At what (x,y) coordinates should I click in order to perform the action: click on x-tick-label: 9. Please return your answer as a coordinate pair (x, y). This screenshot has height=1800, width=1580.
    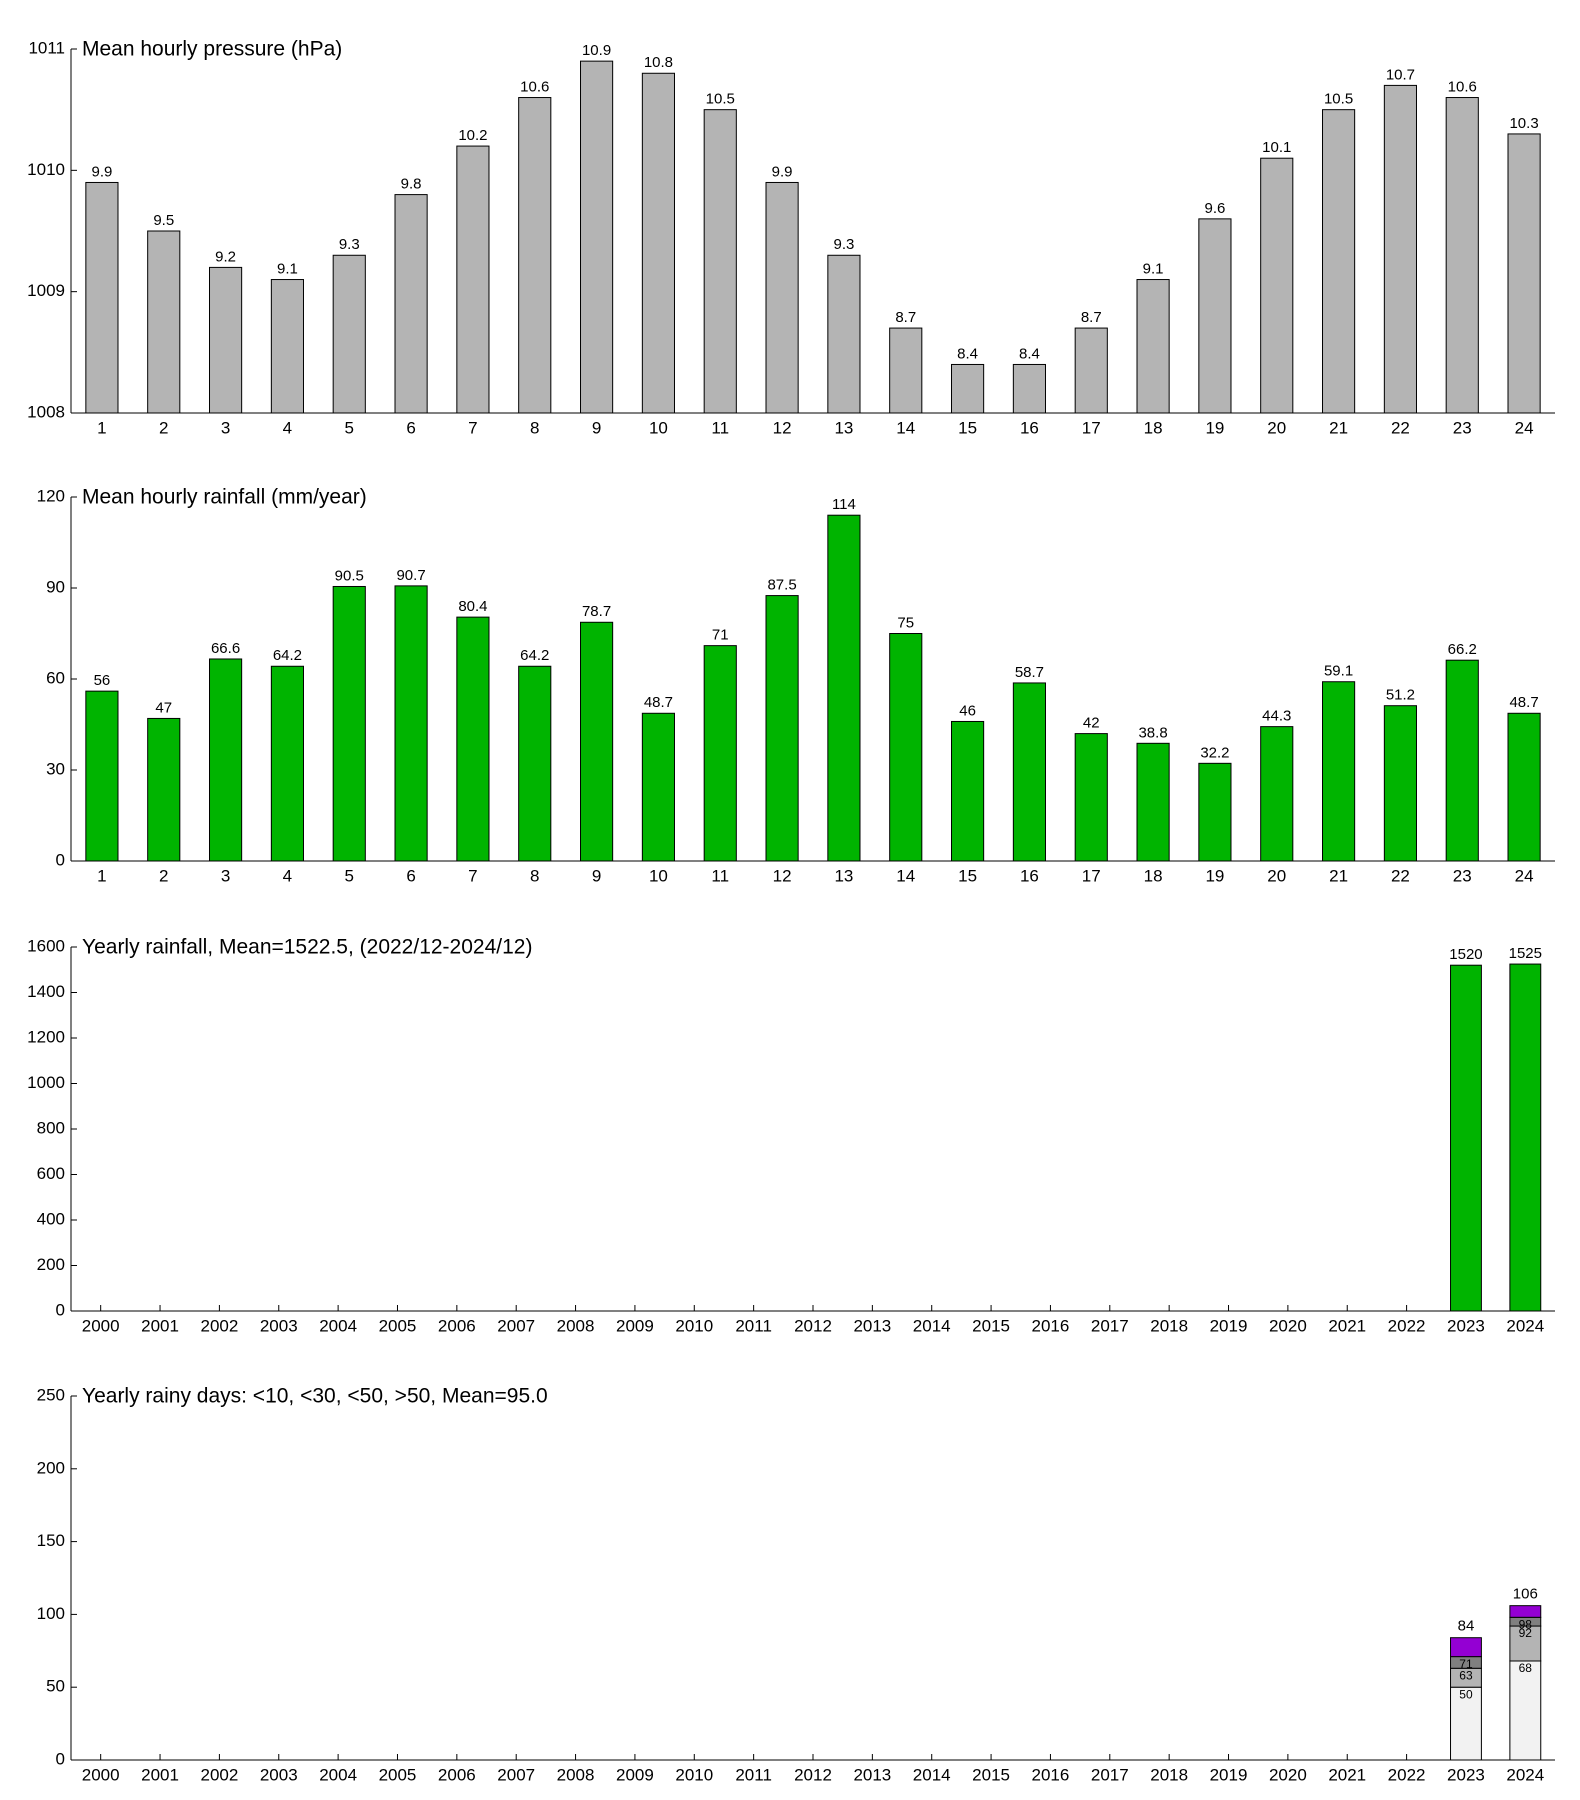
    Looking at the image, I should click on (596, 875).